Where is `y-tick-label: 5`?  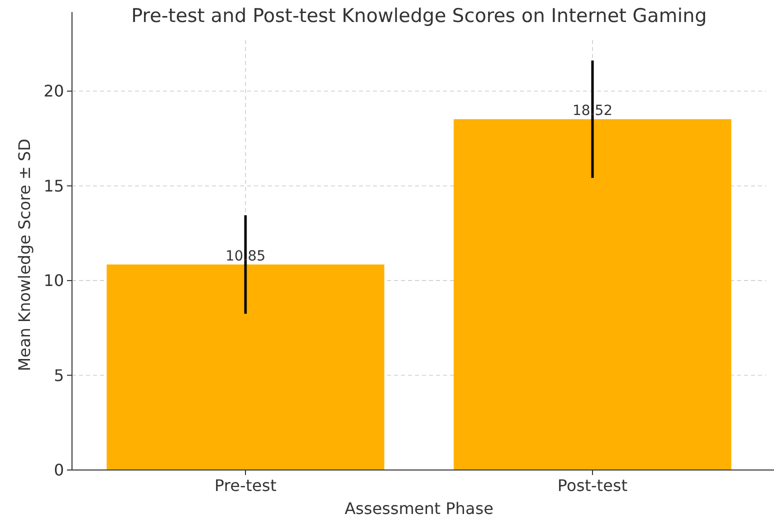 y-tick-label: 5 is located at coordinates (59, 375).